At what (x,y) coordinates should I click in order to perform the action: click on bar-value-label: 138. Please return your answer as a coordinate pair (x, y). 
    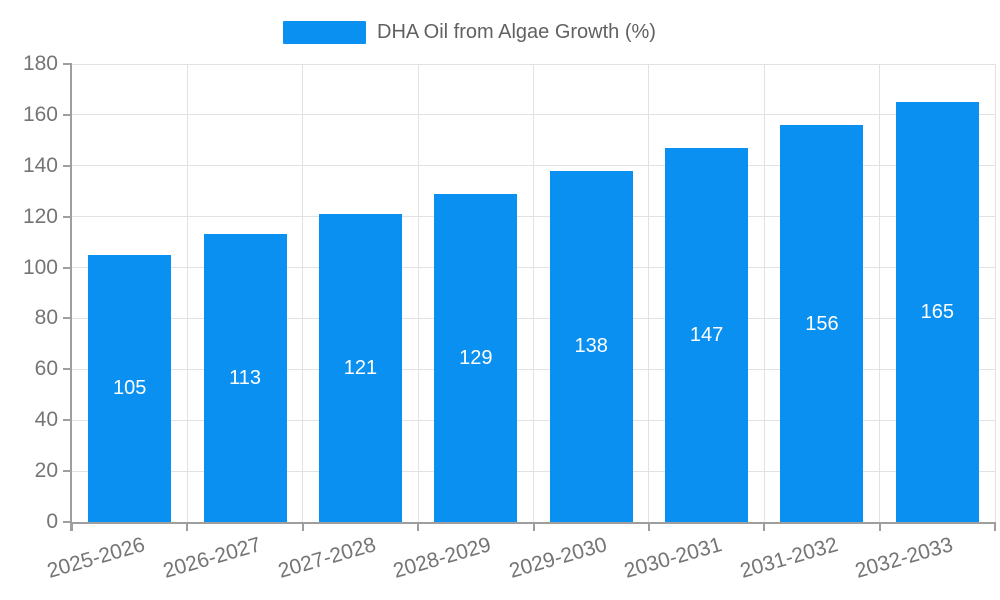
    Looking at the image, I should click on (591, 346).